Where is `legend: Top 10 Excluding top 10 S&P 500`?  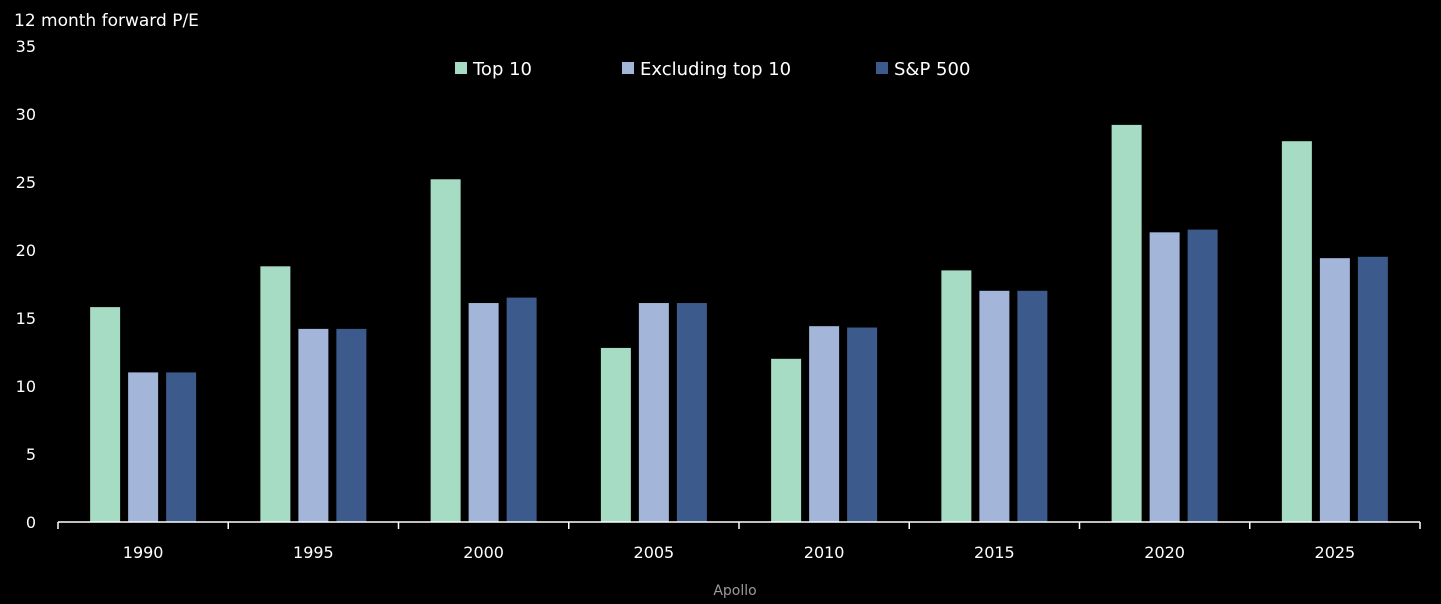
legend: Top 10 Excluding top 10 S&P 500 is located at coordinates (712, 69).